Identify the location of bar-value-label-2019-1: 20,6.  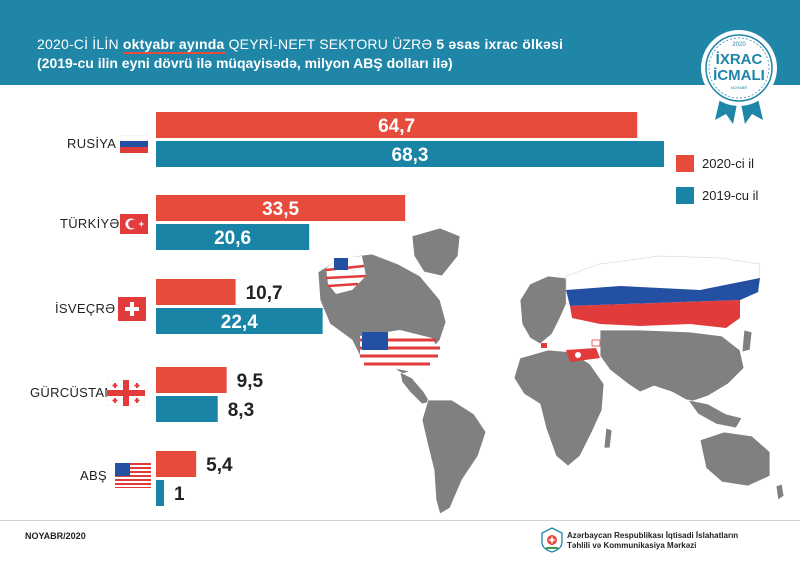
(232, 238).